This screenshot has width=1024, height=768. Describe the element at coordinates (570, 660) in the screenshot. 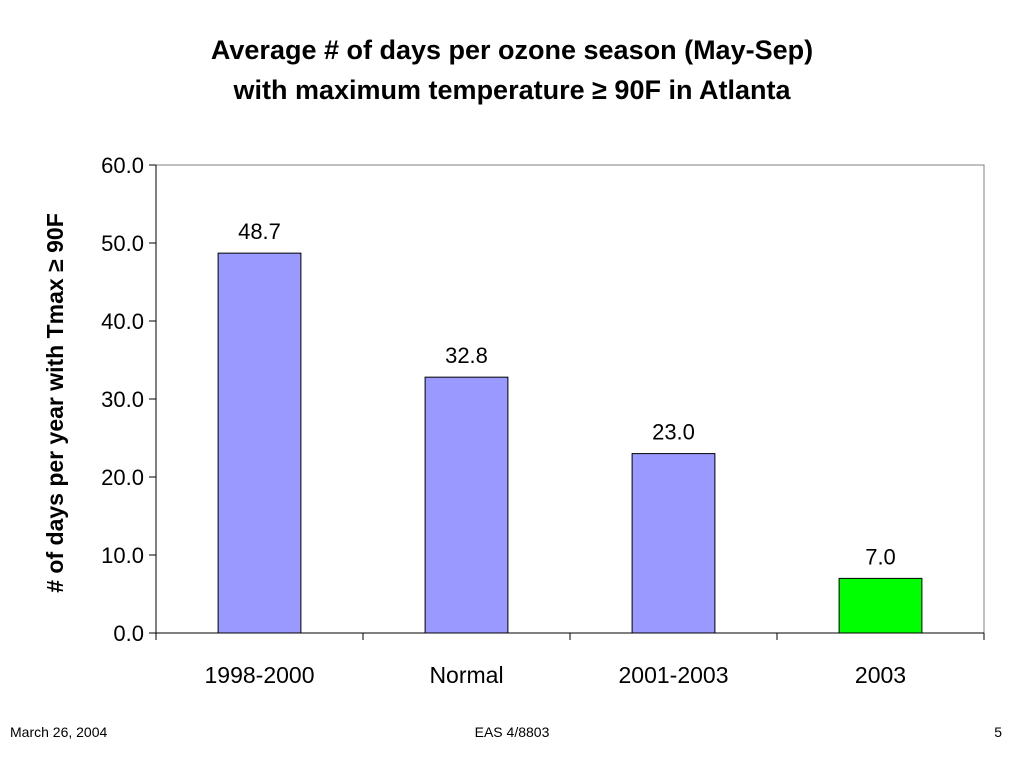

I see `x-axis: 1998-2000 Normal 2001-2003 2003` at that location.